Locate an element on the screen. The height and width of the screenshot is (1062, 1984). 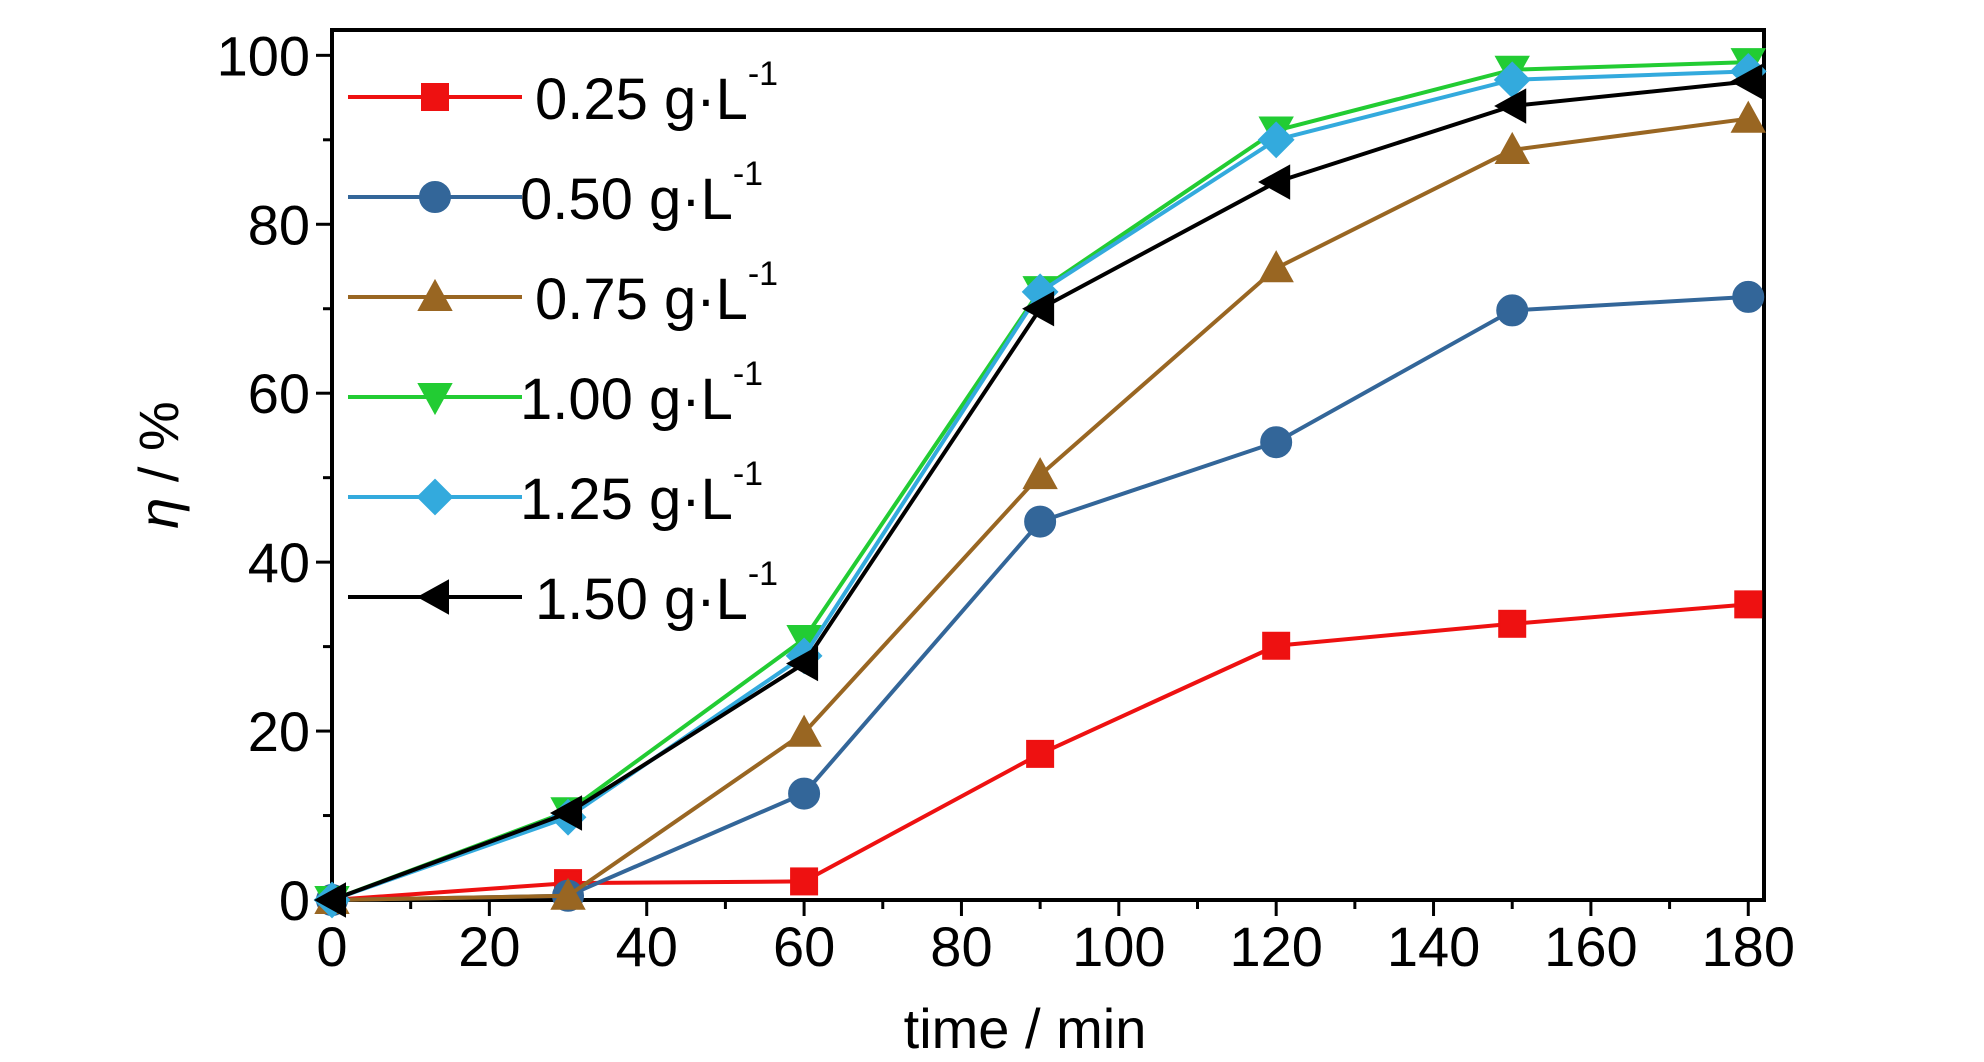
x-tick-label: 80 is located at coordinates (961, 946).